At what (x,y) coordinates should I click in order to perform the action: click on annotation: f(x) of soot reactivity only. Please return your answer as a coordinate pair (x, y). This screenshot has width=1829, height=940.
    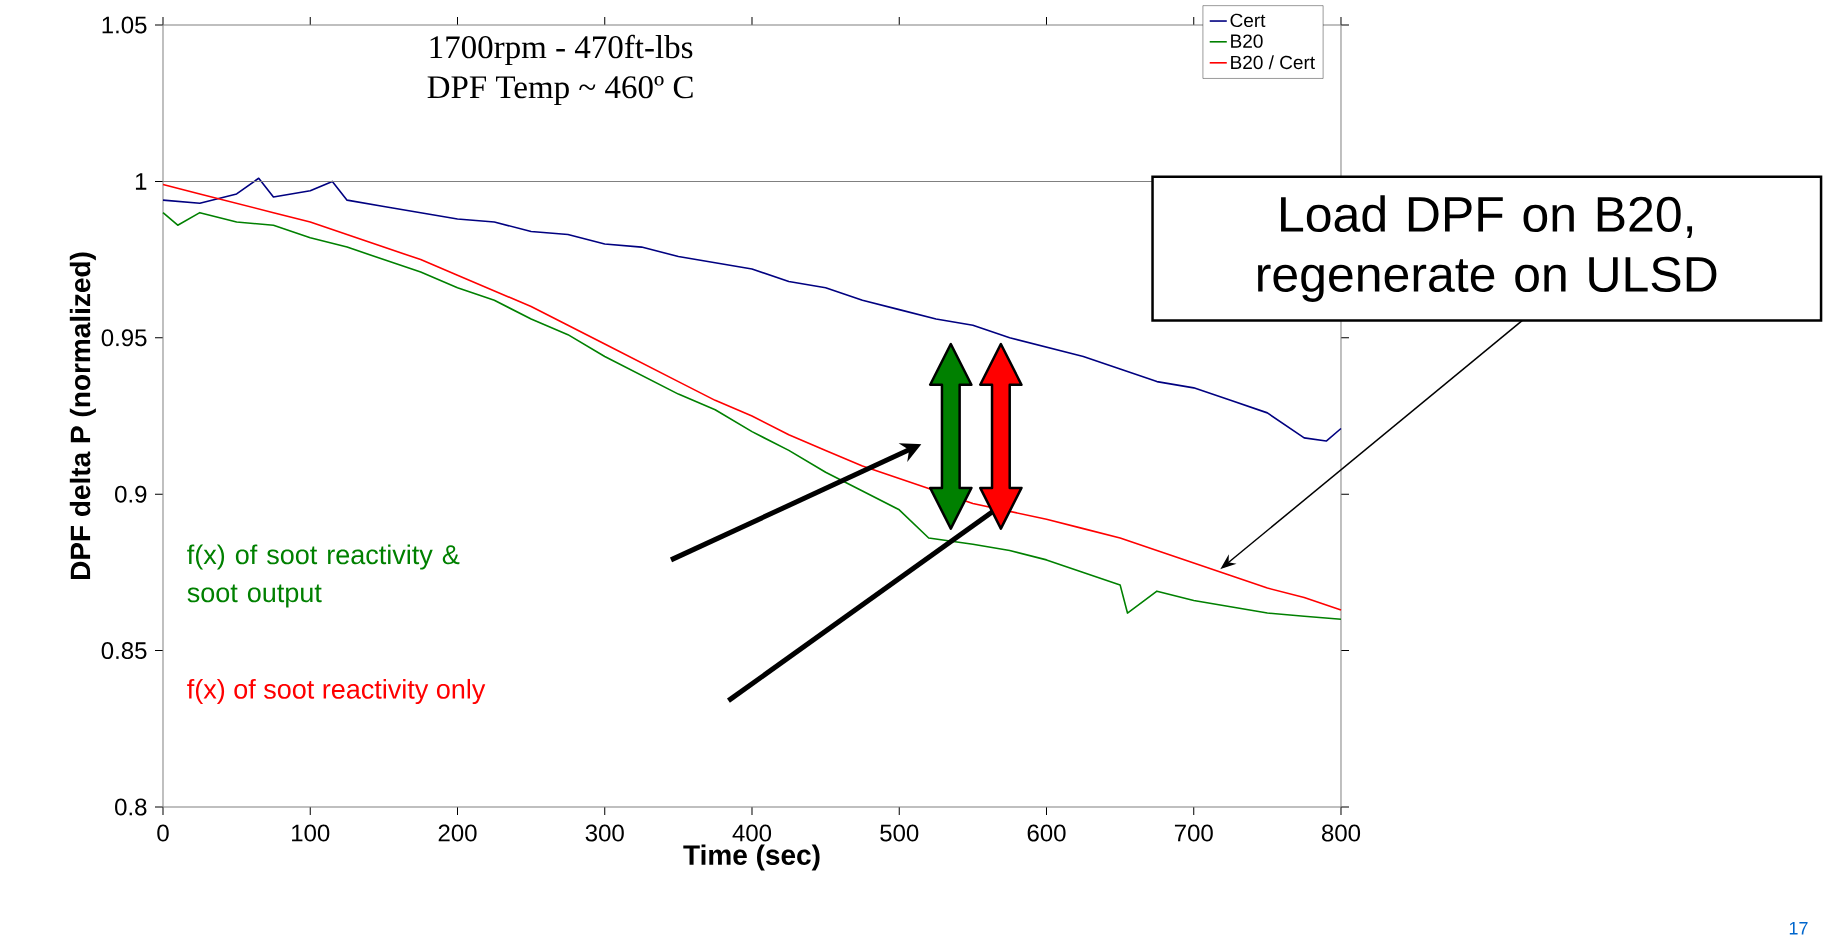
    Looking at the image, I should click on (336, 691).